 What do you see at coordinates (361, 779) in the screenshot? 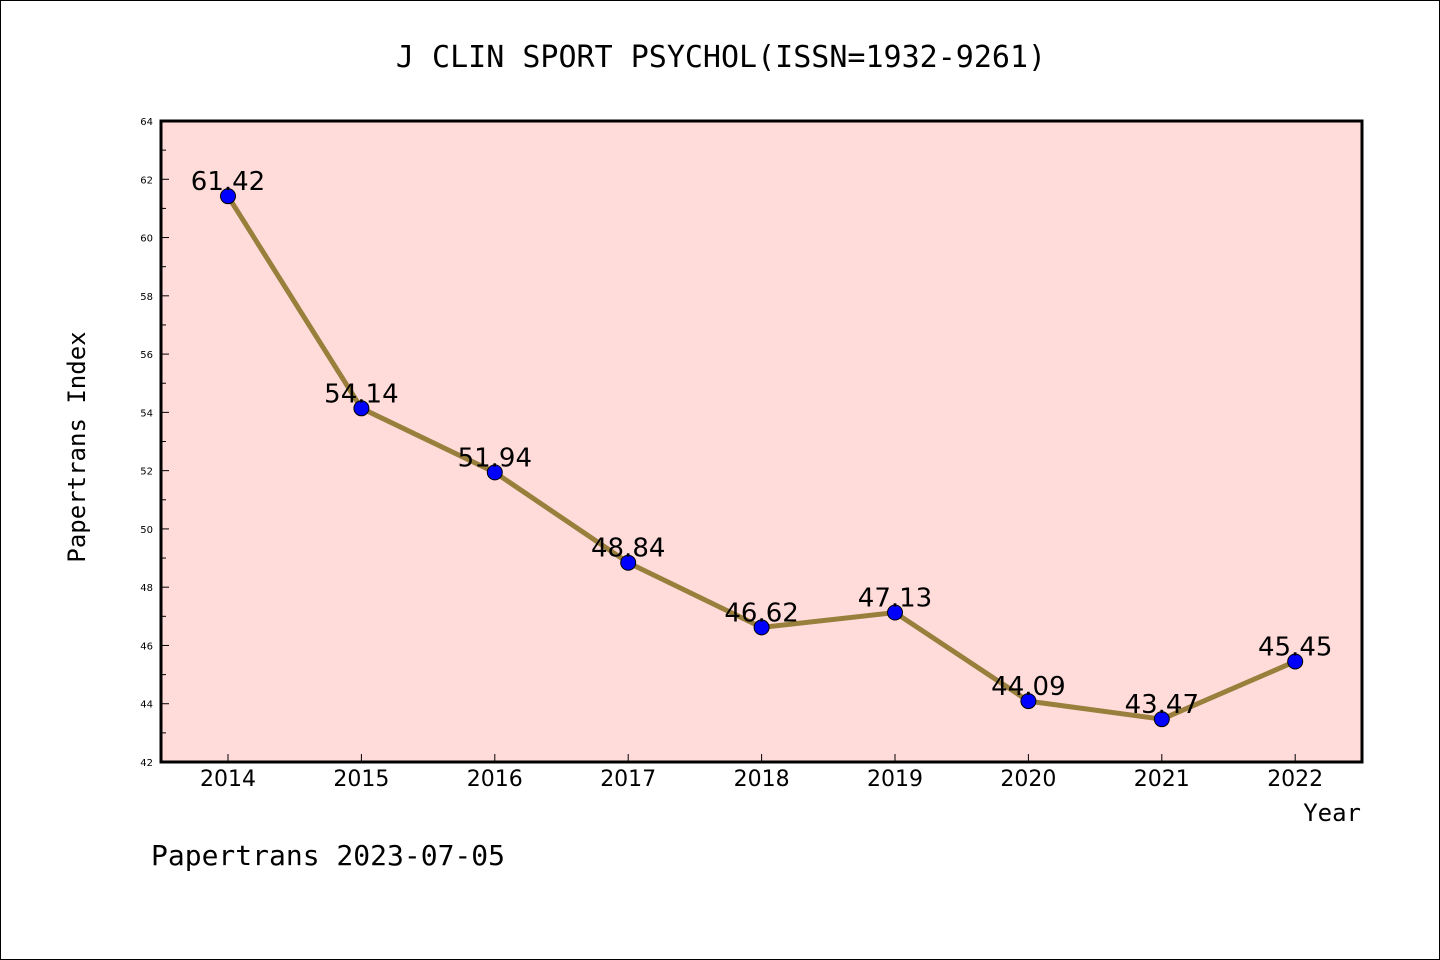
I see `x-tick-label: 2015` at bounding box center [361, 779].